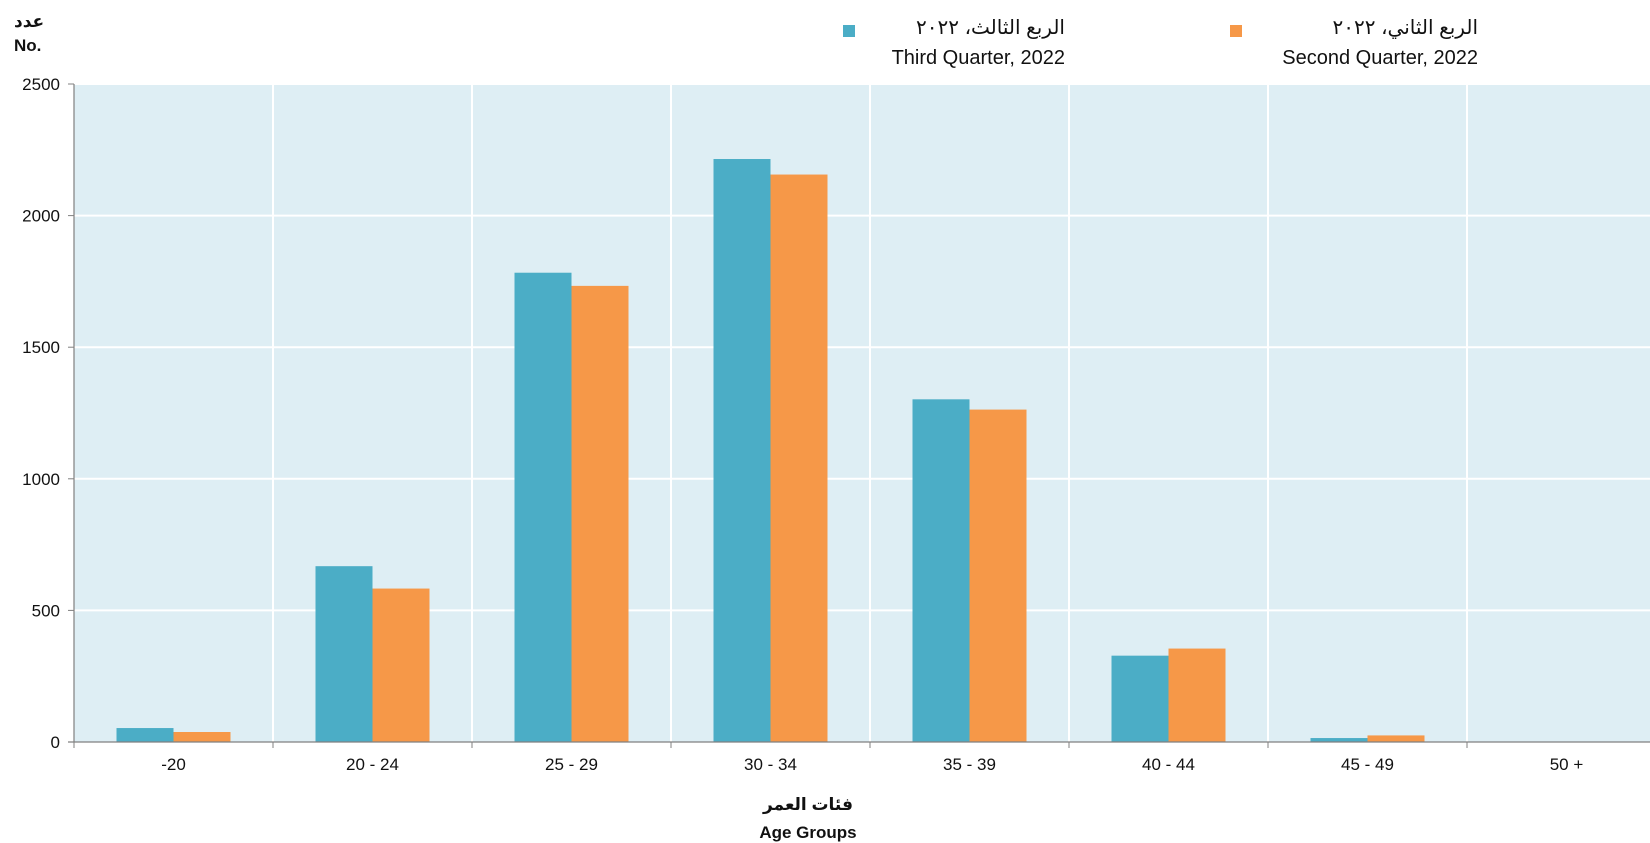 The width and height of the screenshot is (1650, 843). I want to click on legend-label-arabic-second-quarter: الربع الثاني، ٢٠٢٢, so click(1405, 28).